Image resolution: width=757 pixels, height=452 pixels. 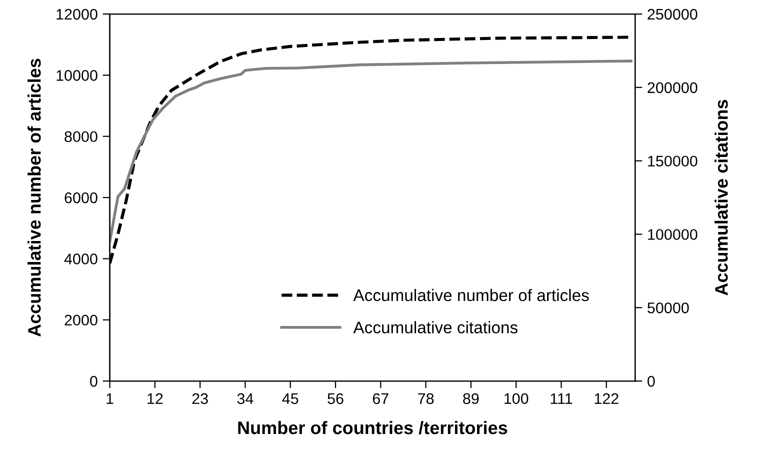 I want to click on y2-tick-label: 250000, so click(x=673, y=14).